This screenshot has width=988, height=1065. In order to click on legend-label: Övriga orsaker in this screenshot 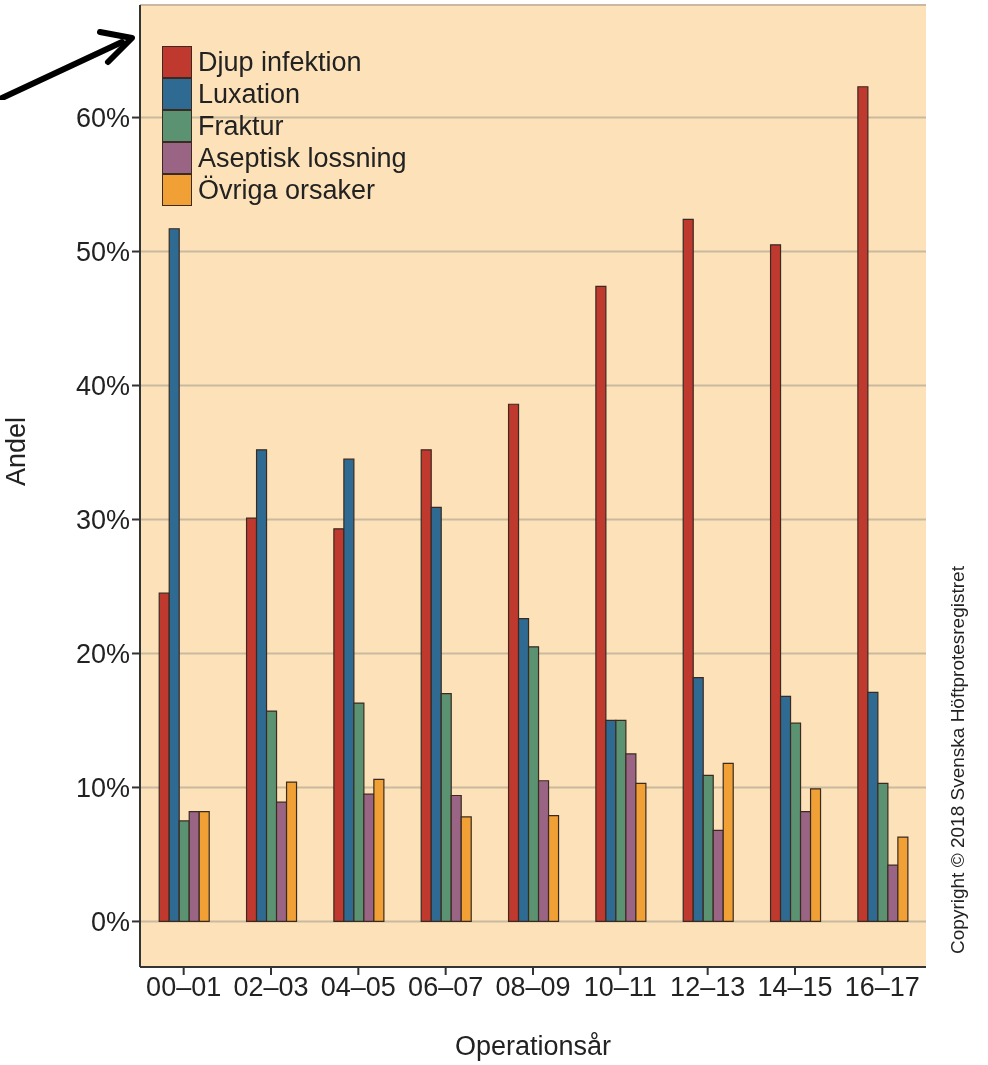, I will do `click(287, 190)`.